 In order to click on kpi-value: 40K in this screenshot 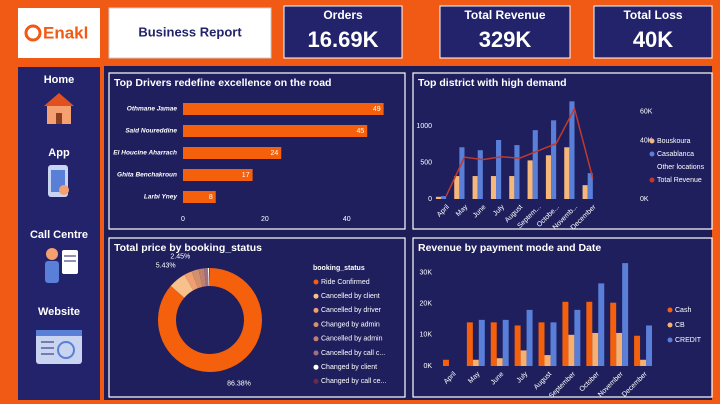, I will do `click(653, 39)`.